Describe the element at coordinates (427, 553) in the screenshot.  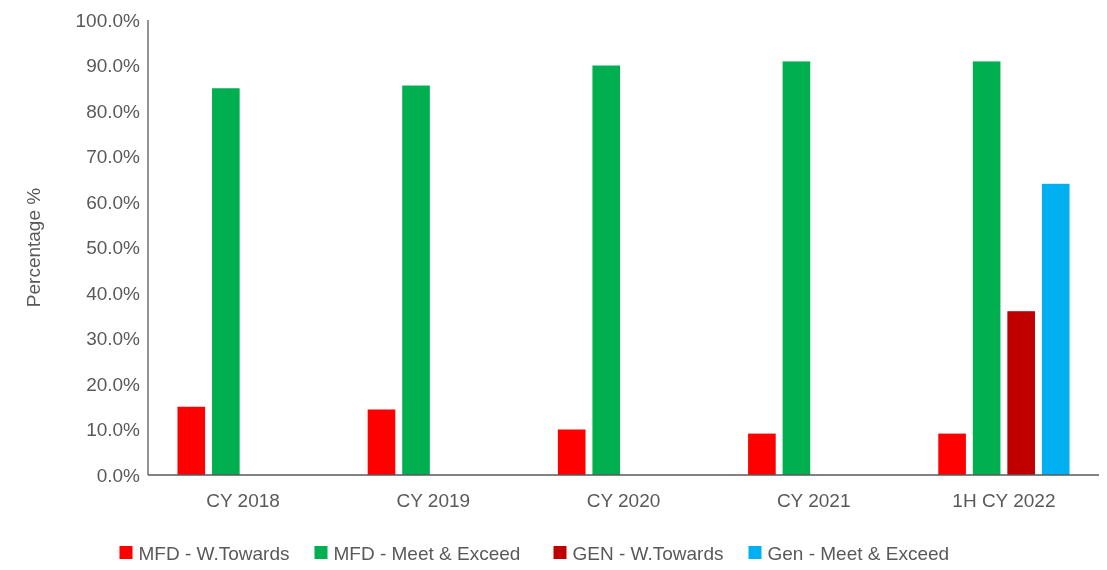
I see `legend-label: MFD - Meet & Exceed` at that location.